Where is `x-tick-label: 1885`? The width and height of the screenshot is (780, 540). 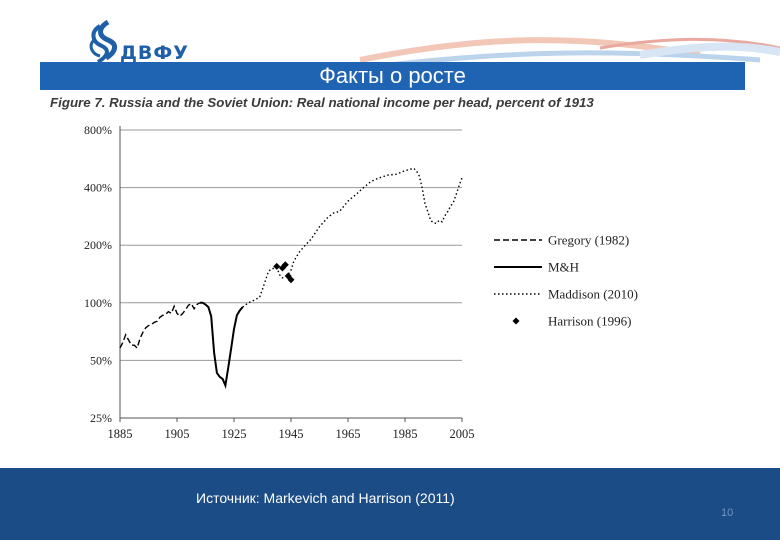 x-tick-label: 1885 is located at coordinates (120, 434).